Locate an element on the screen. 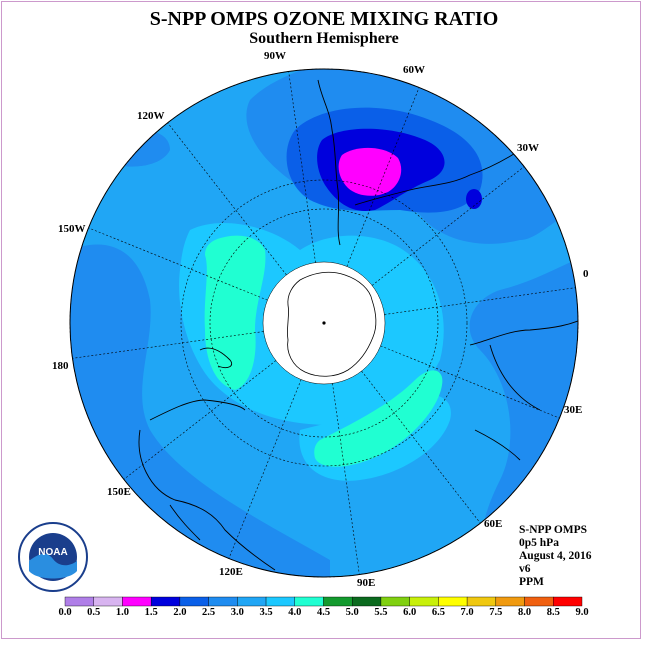 The width and height of the screenshot is (648, 648). legend-tick-label: 8.5 is located at coordinates (553, 612).